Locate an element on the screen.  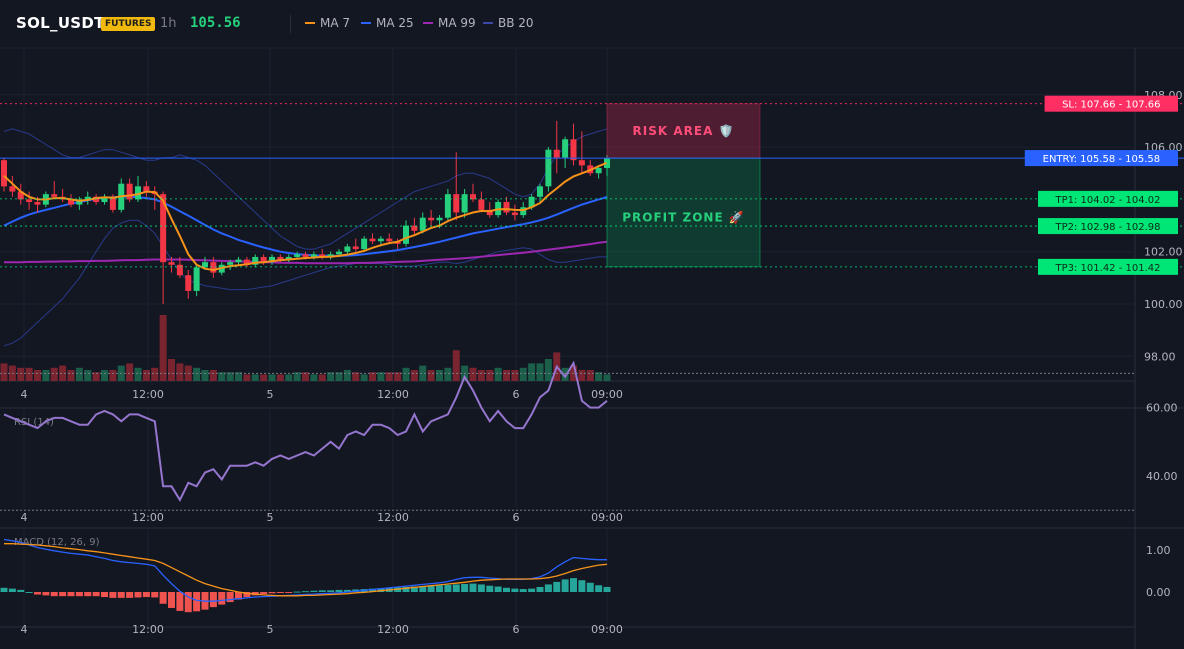
risk-area-label: RISK AREA 🛡️ is located at coordinates (684, 131).